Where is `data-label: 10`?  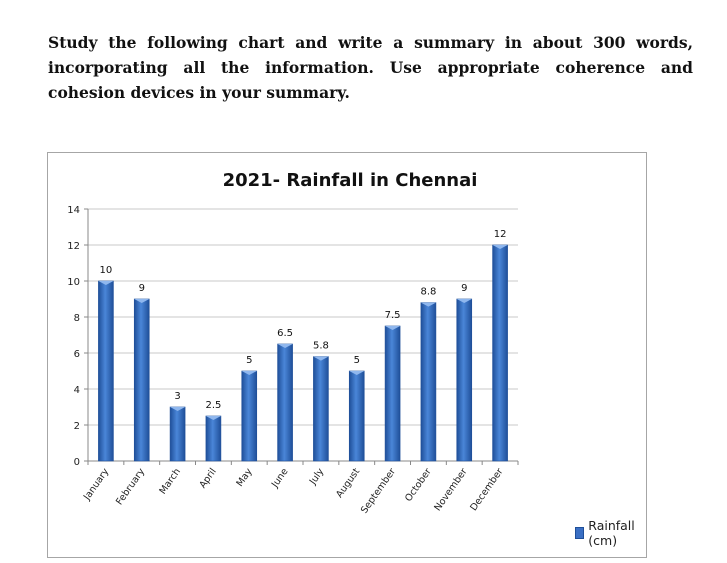
data-label: 10 is located at coordinates (106, 270).